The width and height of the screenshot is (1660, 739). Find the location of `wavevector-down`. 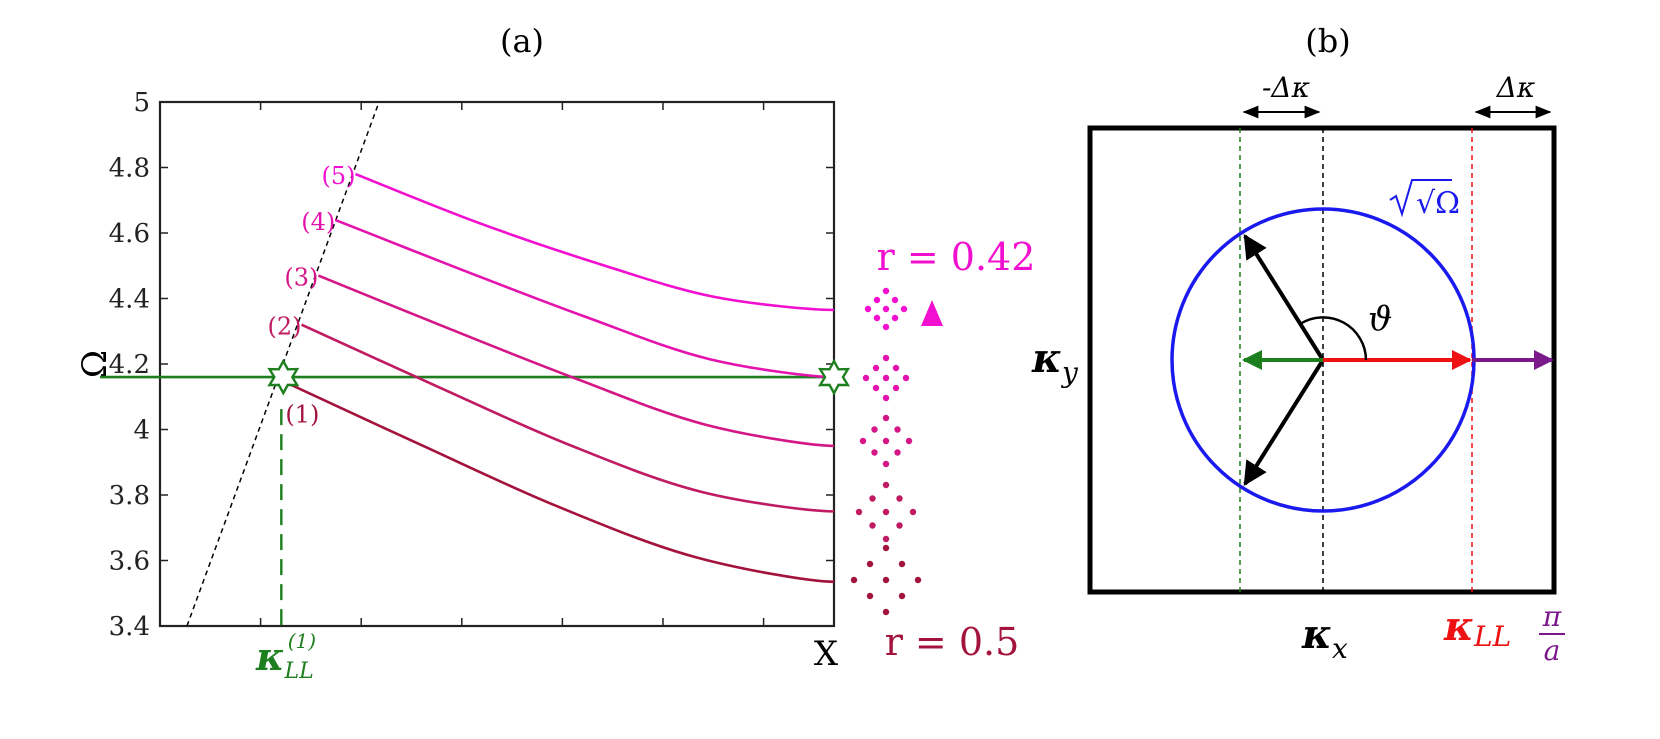

wavevector-down is located at coordinates (1284, 422).